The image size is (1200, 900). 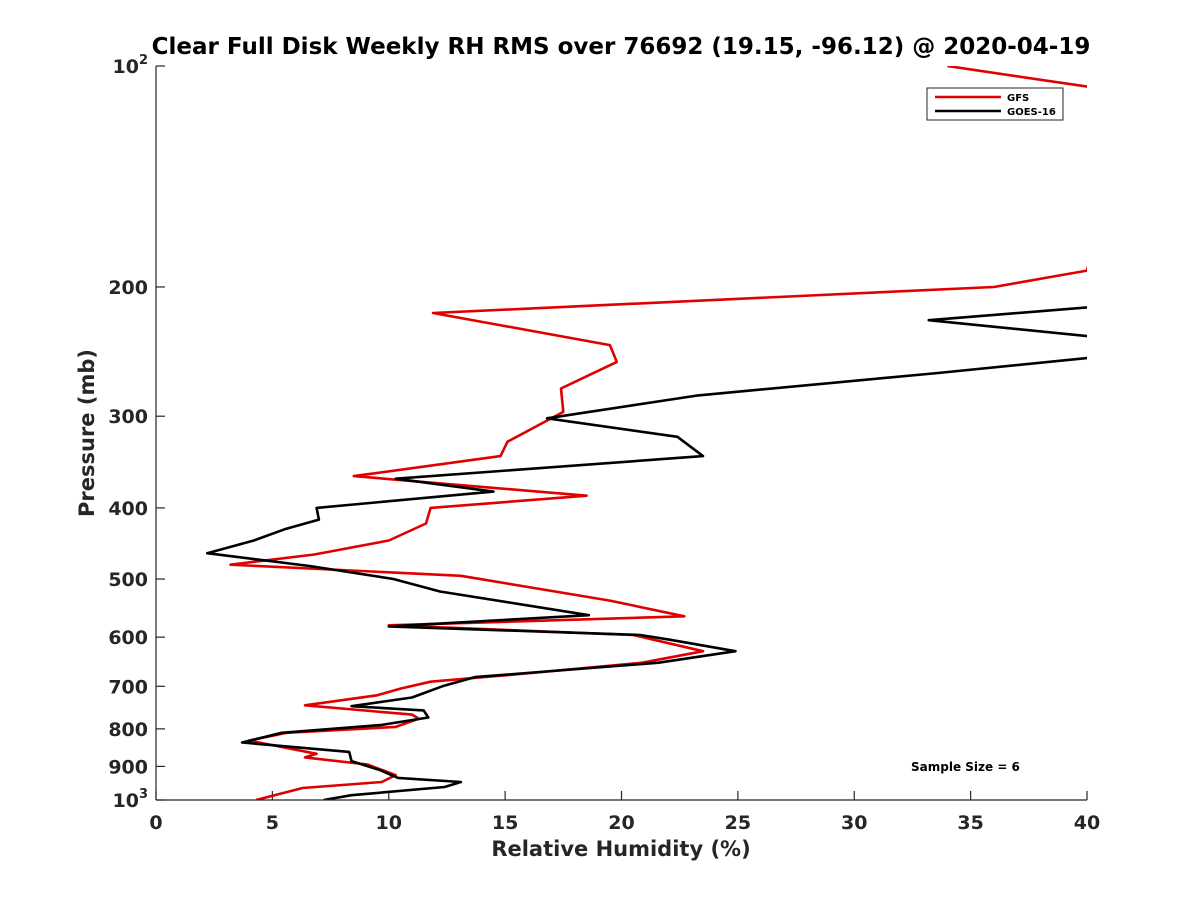 What do you see at coordinates (854, 823) in the screenshot?
I see `x-tick-label: 30` at bounding box center [854, 823].